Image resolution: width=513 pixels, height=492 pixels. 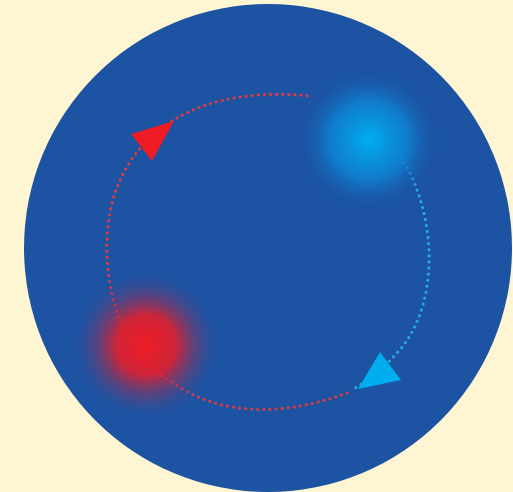 I want to click on red-glowing-sphere, so click(x=146, y=345).